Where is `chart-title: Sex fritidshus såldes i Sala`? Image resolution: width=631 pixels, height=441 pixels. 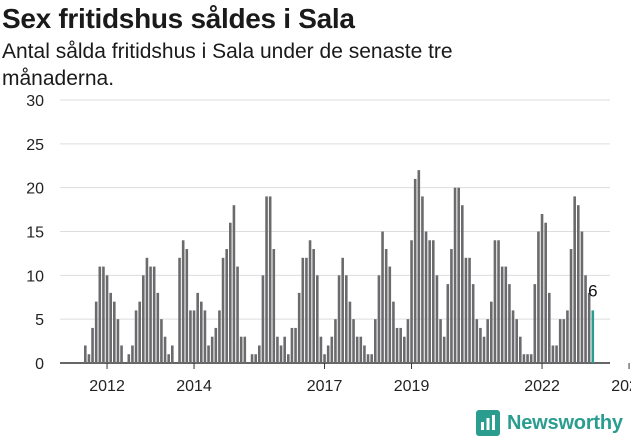 chart-title: Sex fritidshus såldes i Sala is located at coordinates (178, 18).